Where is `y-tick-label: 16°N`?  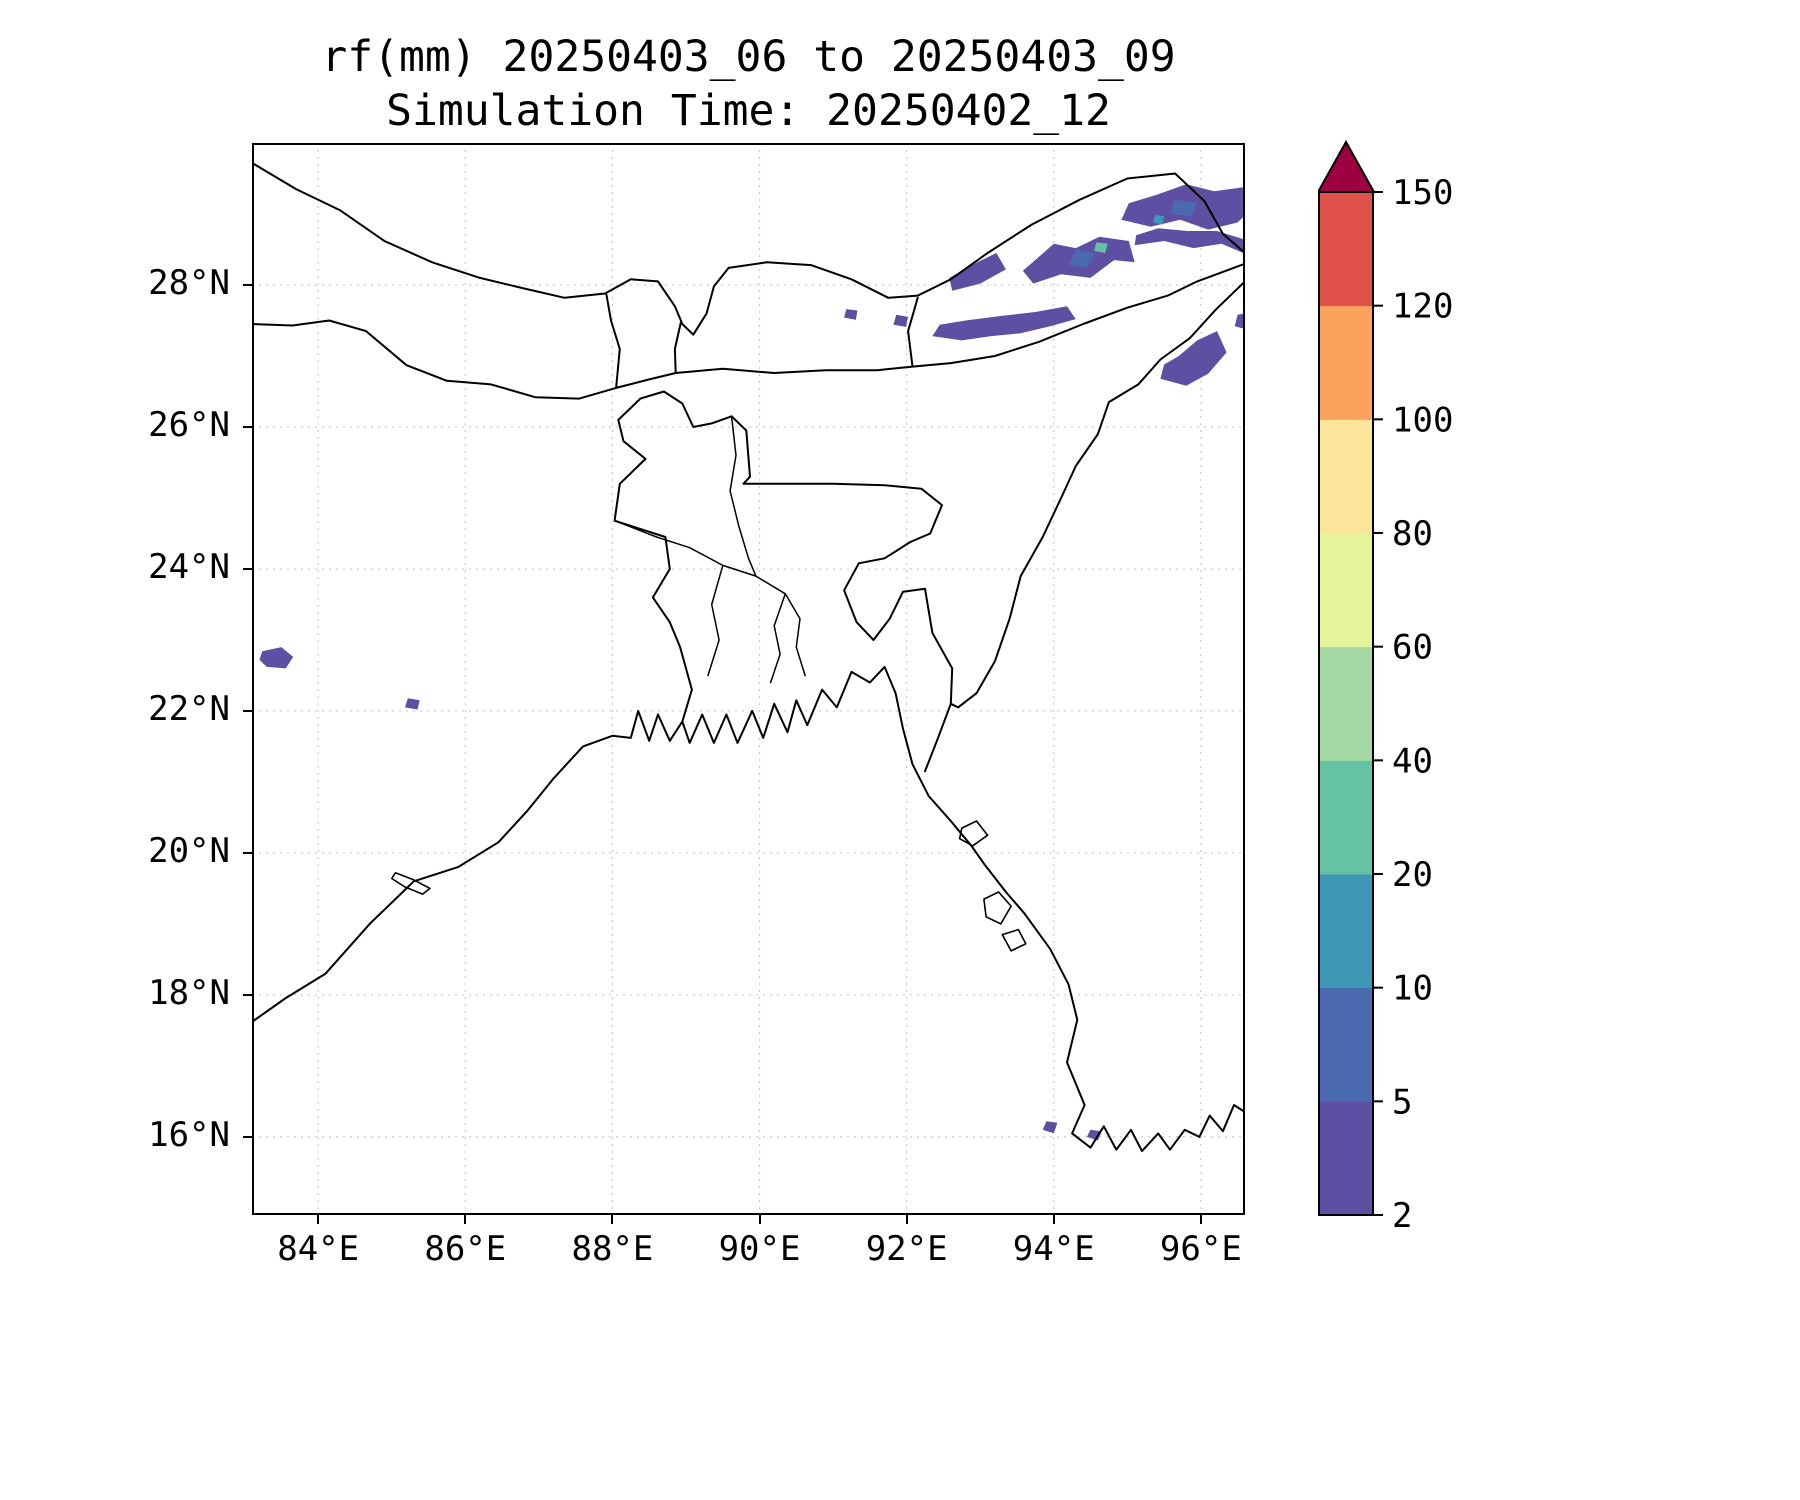 y-tick-label: 16°N is located at coordinates (189, 1134).